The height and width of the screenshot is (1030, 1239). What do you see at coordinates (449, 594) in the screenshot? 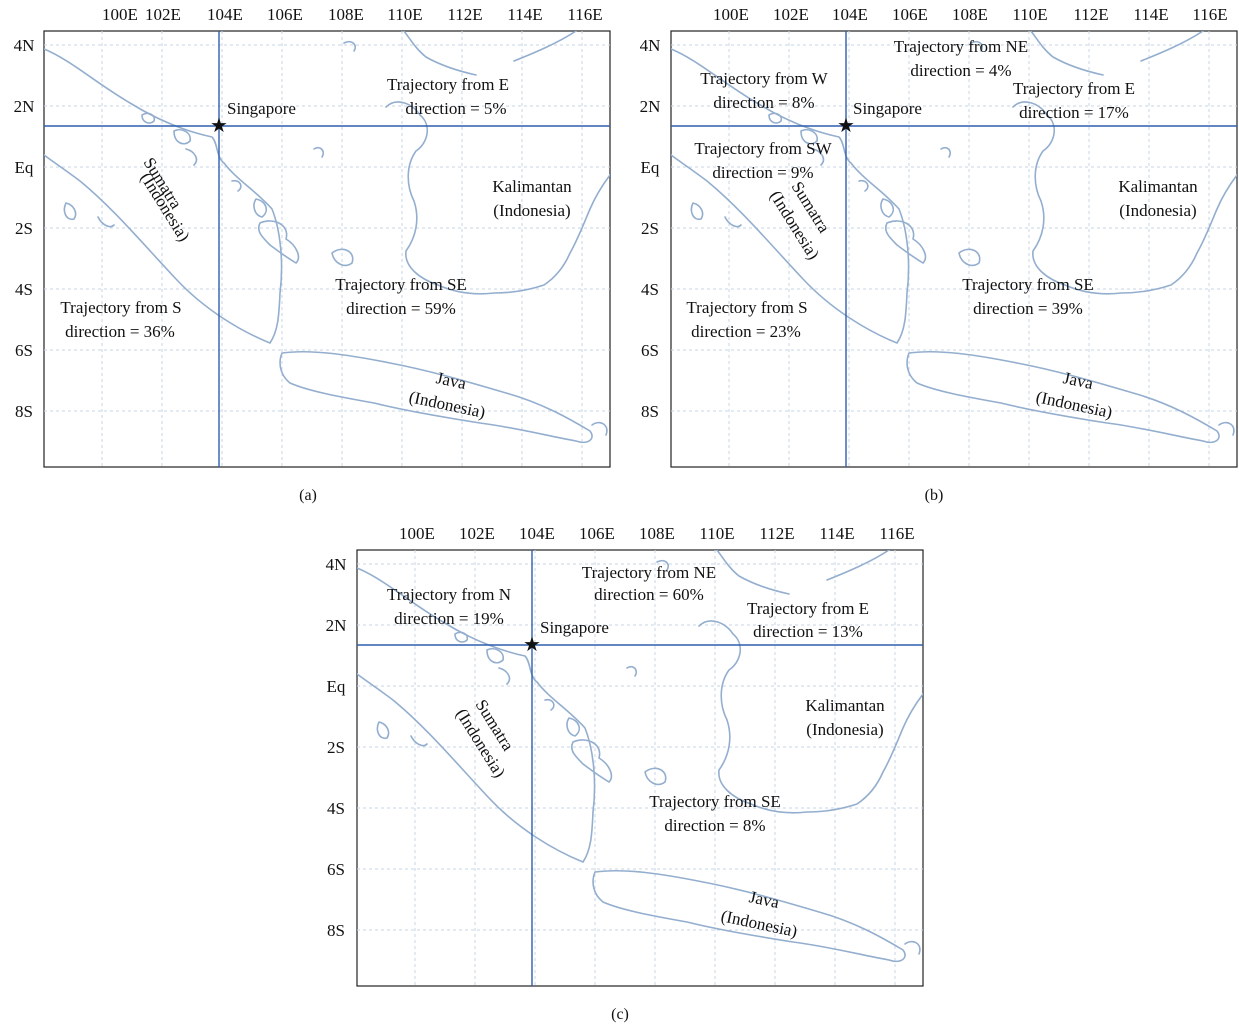
I see `trajectory-n-label: Trajectory from N` at bounding box center [449, 594].